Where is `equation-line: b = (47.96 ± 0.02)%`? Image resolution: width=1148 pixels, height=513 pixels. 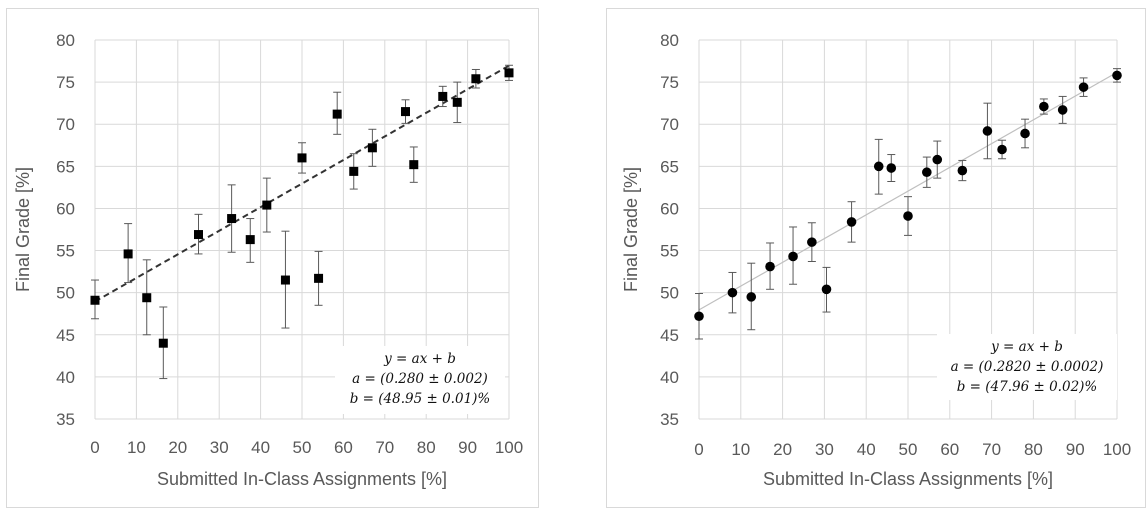
equation-line: b = (47.96 ± 0.02)% is located at coordinates (1027, 387).